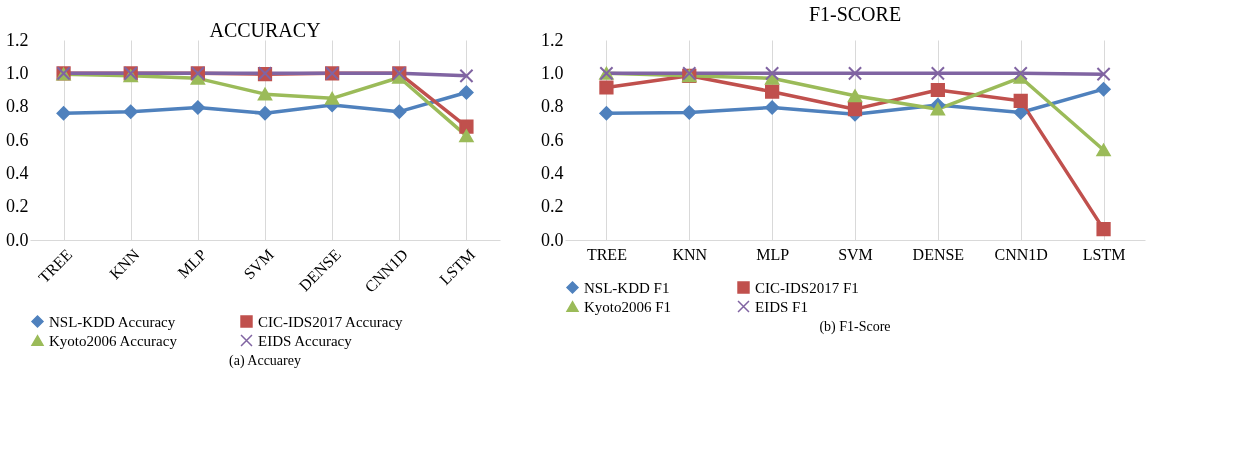 Image resolution: width=1246 pixels, height=452 pixels. What do you see at coordinates (265, 361) in the screenshot?
I see `text: (a) Accuarey` at bounding box center [265, 361].